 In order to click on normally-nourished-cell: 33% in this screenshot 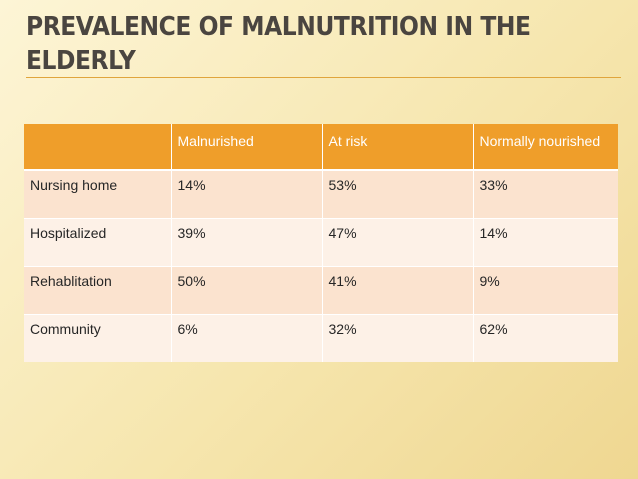, I will do `click(545, 194)`.